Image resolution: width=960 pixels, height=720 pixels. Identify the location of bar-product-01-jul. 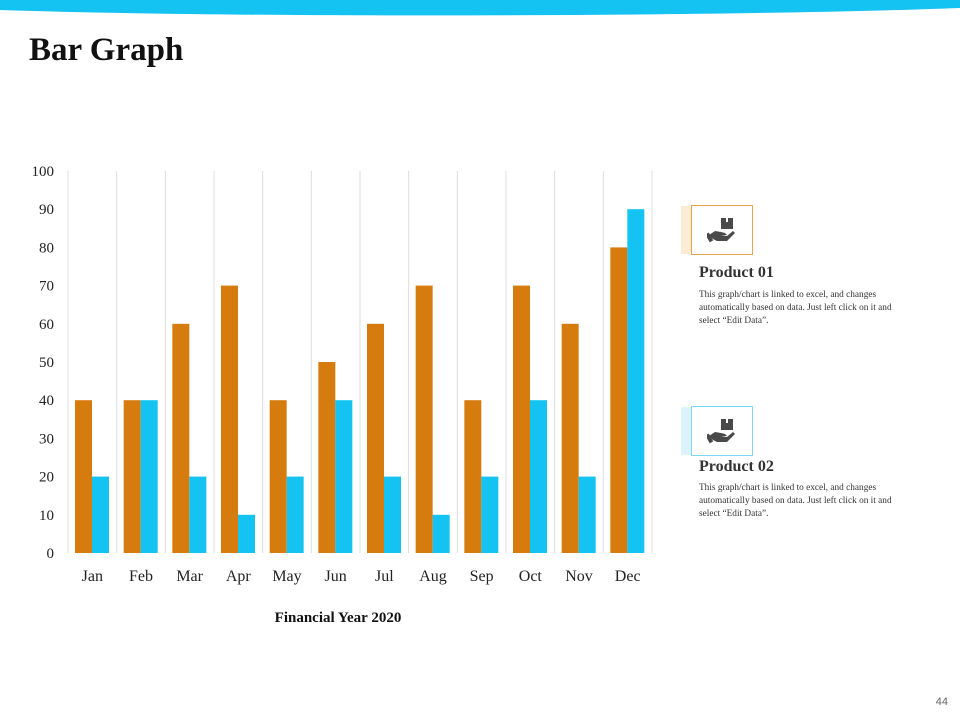
(375, 438).